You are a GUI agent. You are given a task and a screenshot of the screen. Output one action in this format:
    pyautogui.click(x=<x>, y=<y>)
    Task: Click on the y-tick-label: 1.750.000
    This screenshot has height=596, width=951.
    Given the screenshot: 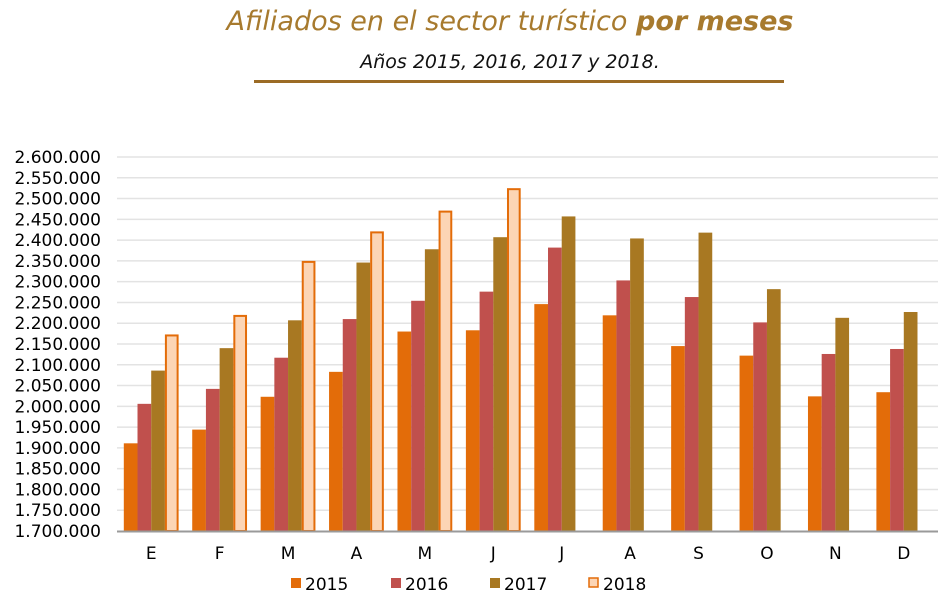 What is the action you would take?
    pyautogui.click(x=57, y=511)
    